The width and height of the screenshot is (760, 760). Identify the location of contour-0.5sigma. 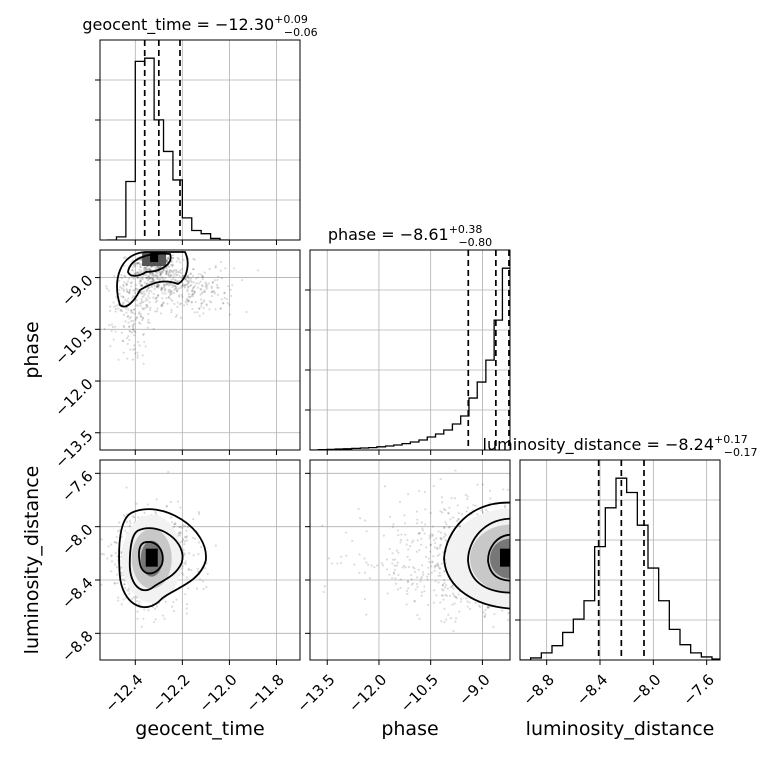
(151, 558).